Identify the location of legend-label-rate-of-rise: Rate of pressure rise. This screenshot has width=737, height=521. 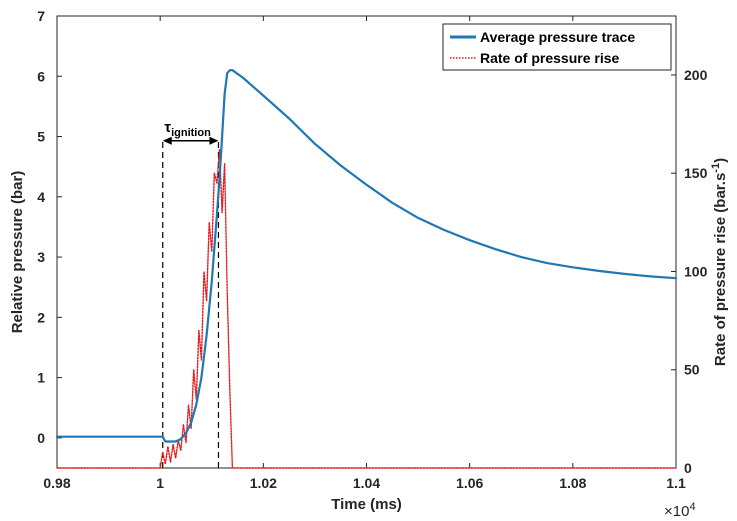
(549, 58).